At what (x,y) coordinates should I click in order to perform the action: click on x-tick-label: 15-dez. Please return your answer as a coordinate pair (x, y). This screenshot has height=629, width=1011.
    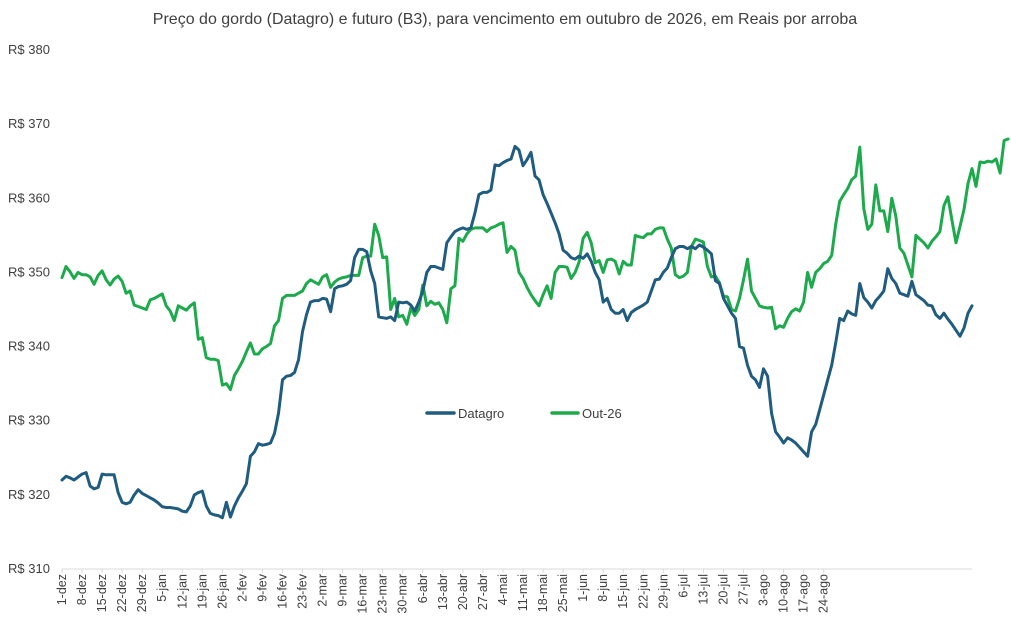
    Looking at the image, I should click on (102, 593).